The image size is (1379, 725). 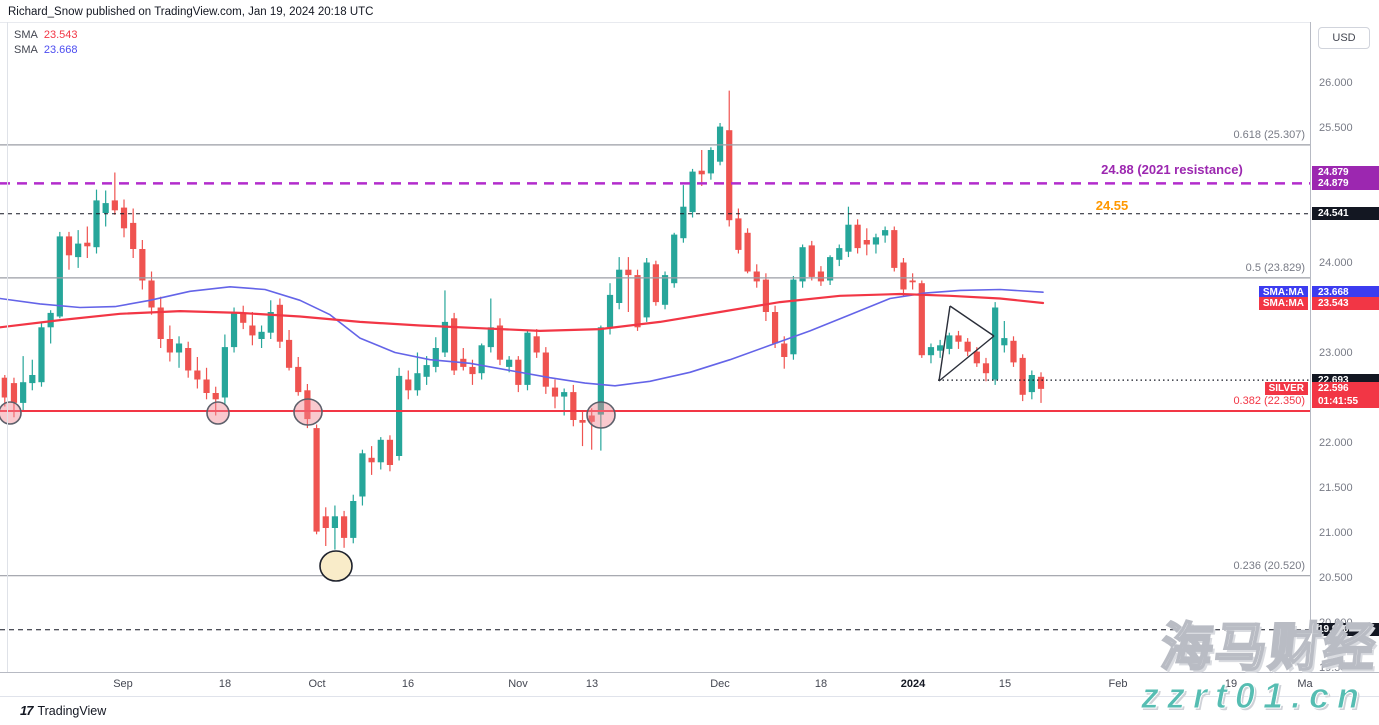 I want to click on sma-fast-value: 23.543, so click(x=60, y=35).